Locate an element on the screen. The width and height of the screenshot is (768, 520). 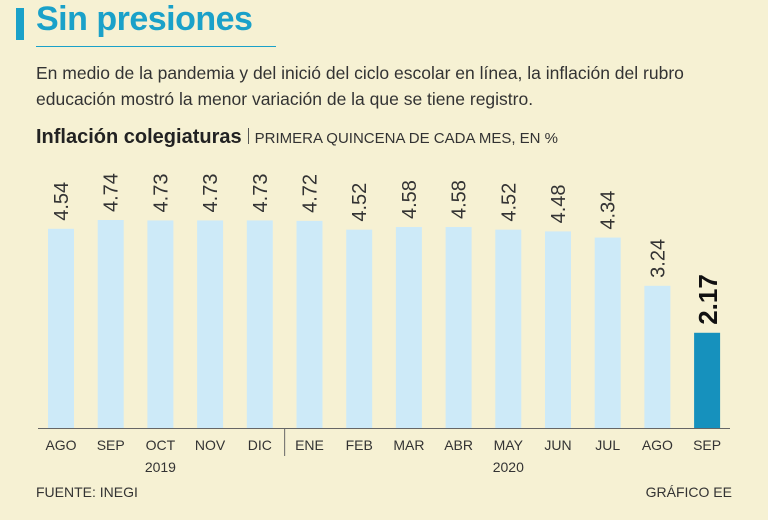
bar-value-label: 4.74 is located at coordinates (112, 192).